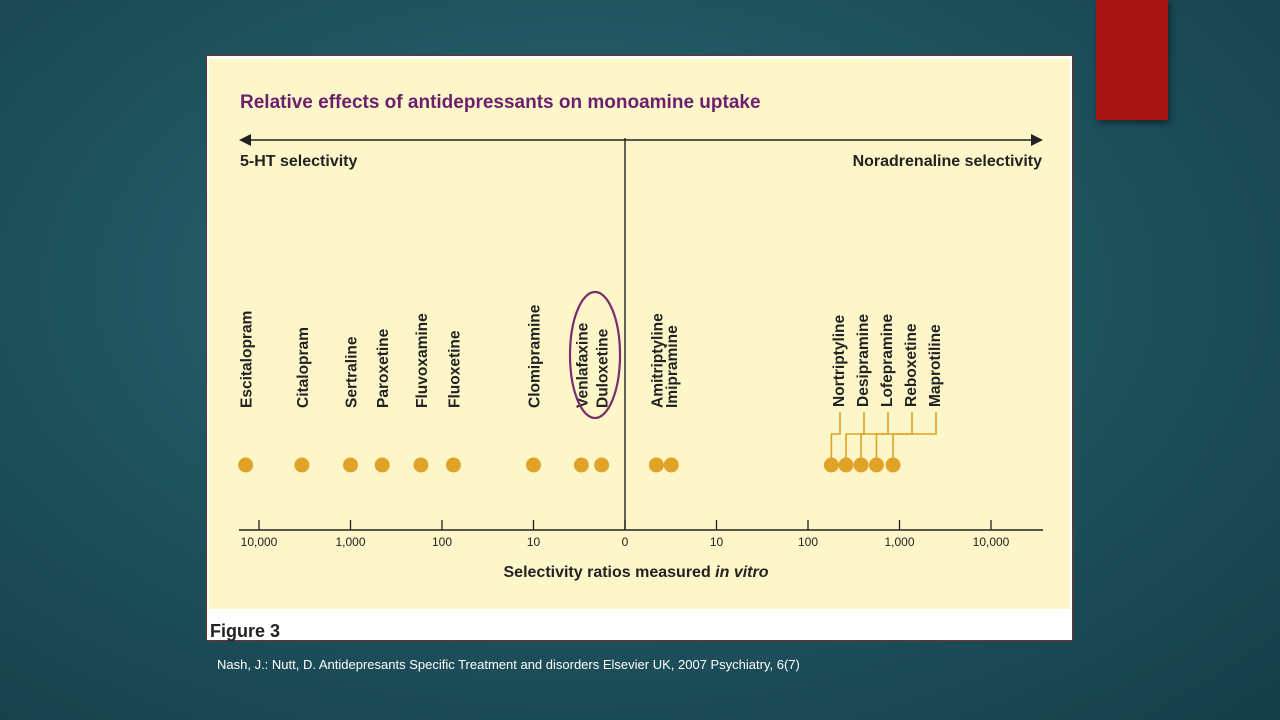 Image resolution: width=1280 pixels, height=720 pixels. I want to click on right-arrowhead-icon, so click(1037, 140).